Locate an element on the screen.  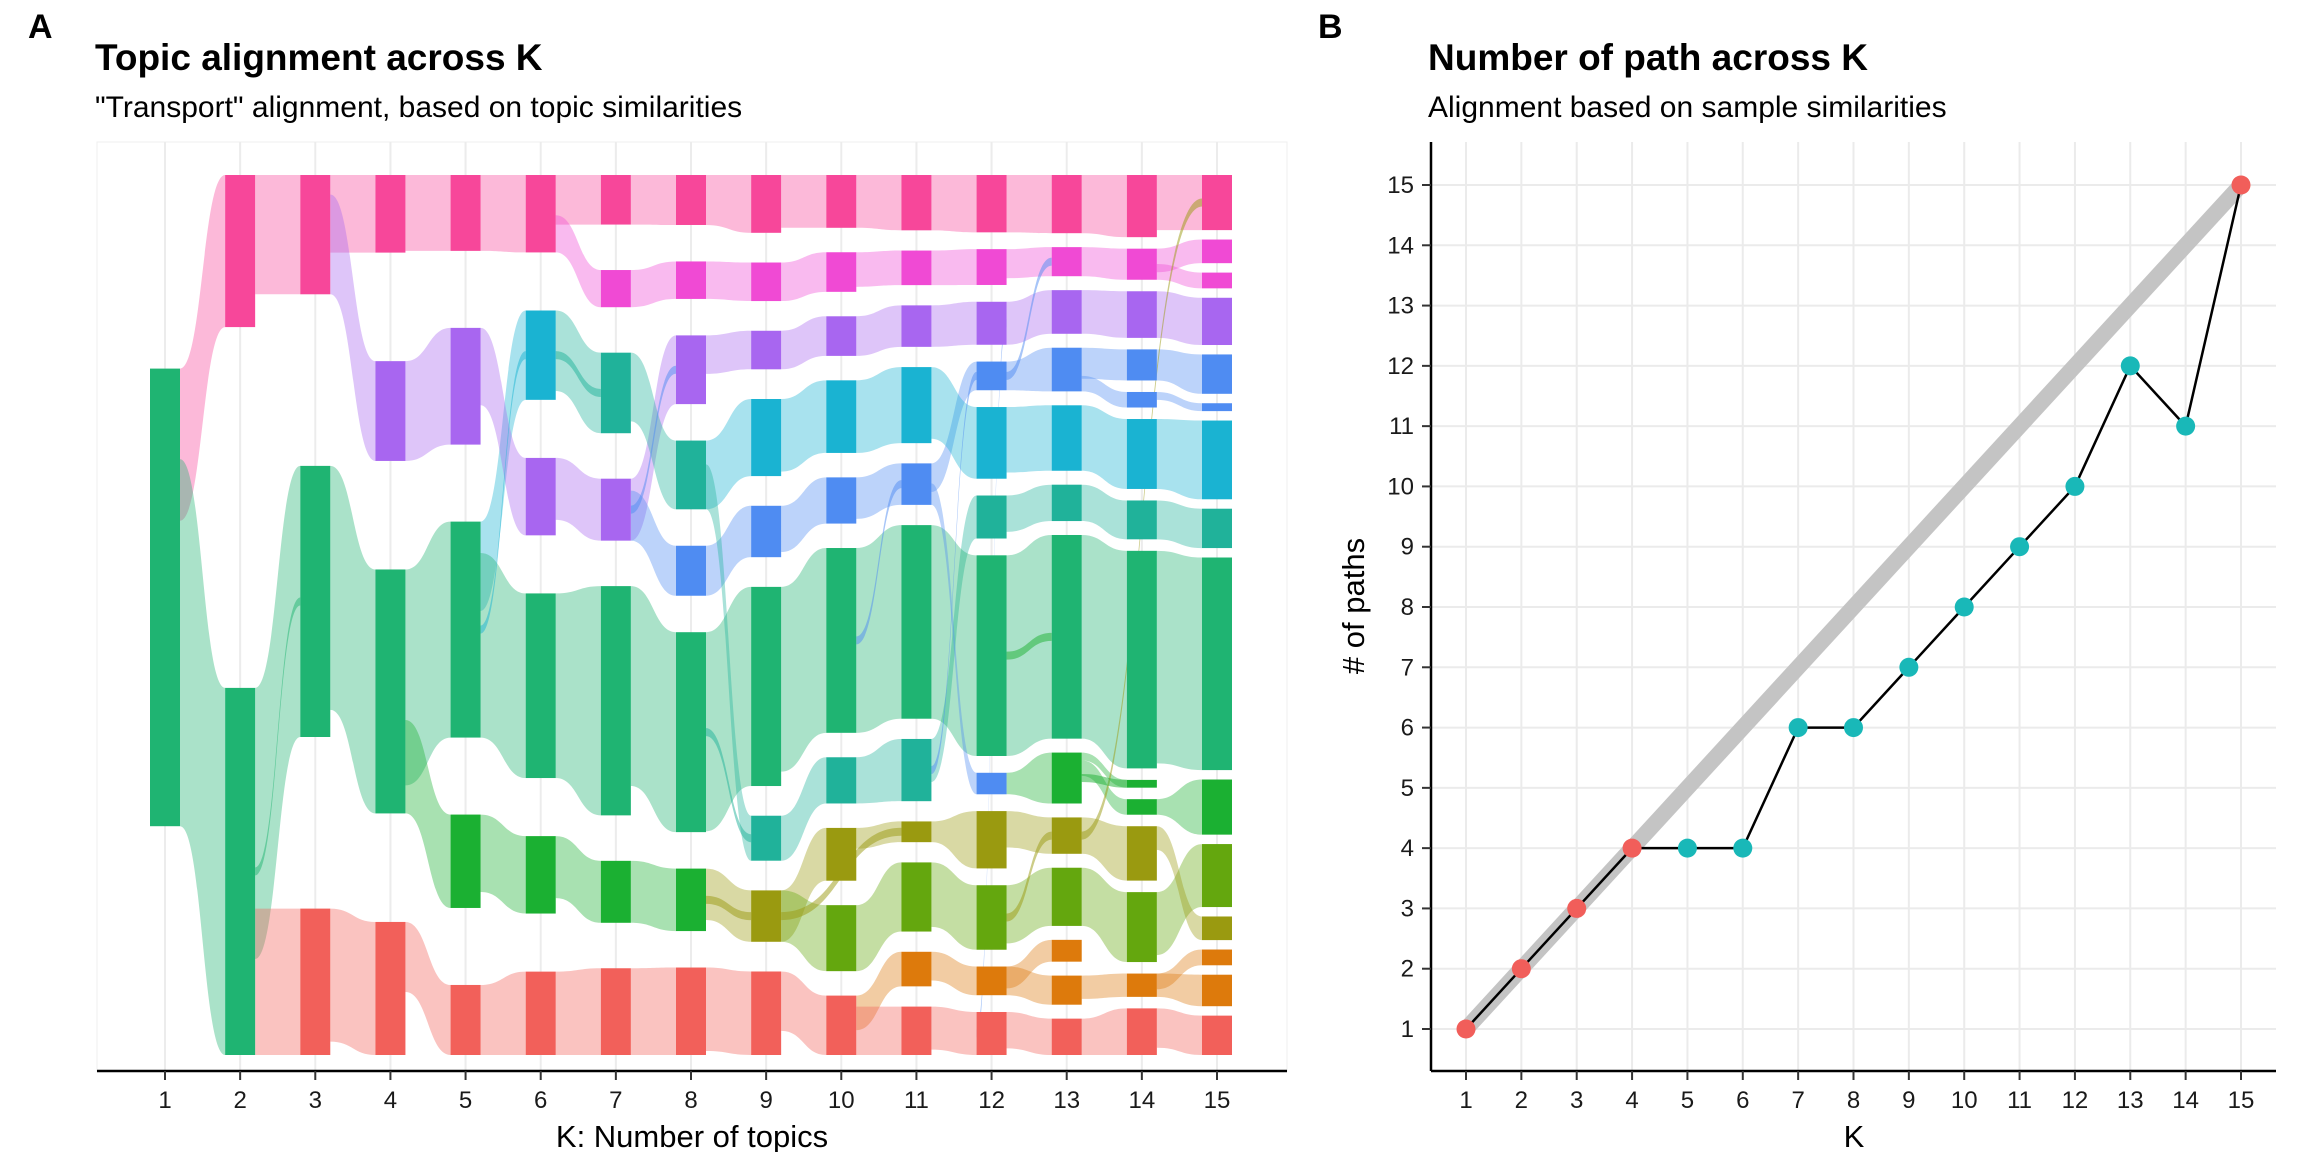
panel-b-x-tick-label: 3 is located at coordinates (1576, 1100).